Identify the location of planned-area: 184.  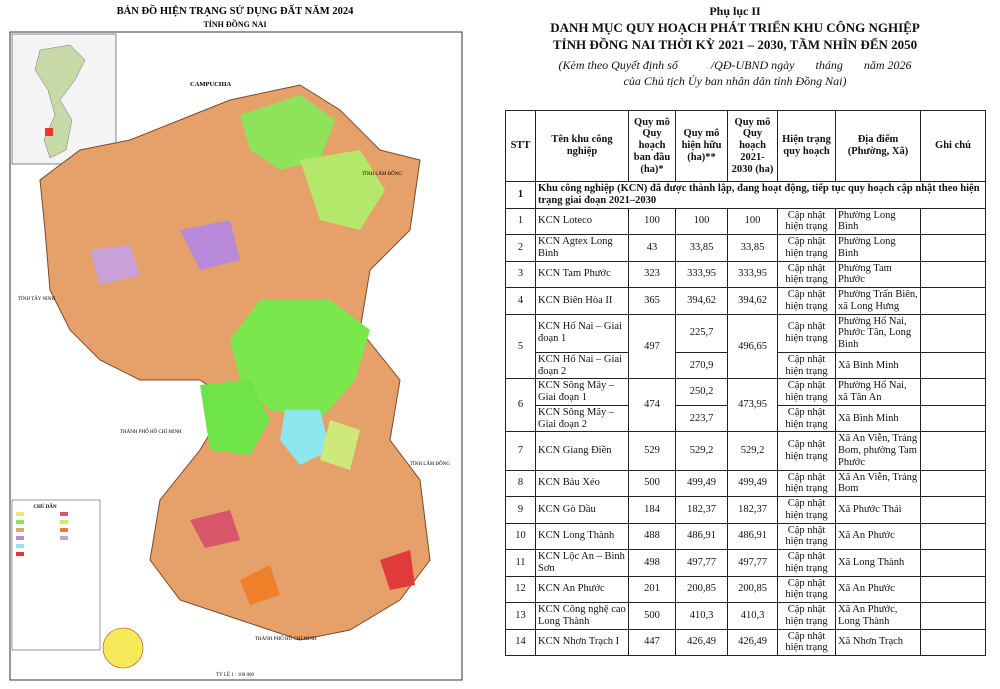
(652, 510).